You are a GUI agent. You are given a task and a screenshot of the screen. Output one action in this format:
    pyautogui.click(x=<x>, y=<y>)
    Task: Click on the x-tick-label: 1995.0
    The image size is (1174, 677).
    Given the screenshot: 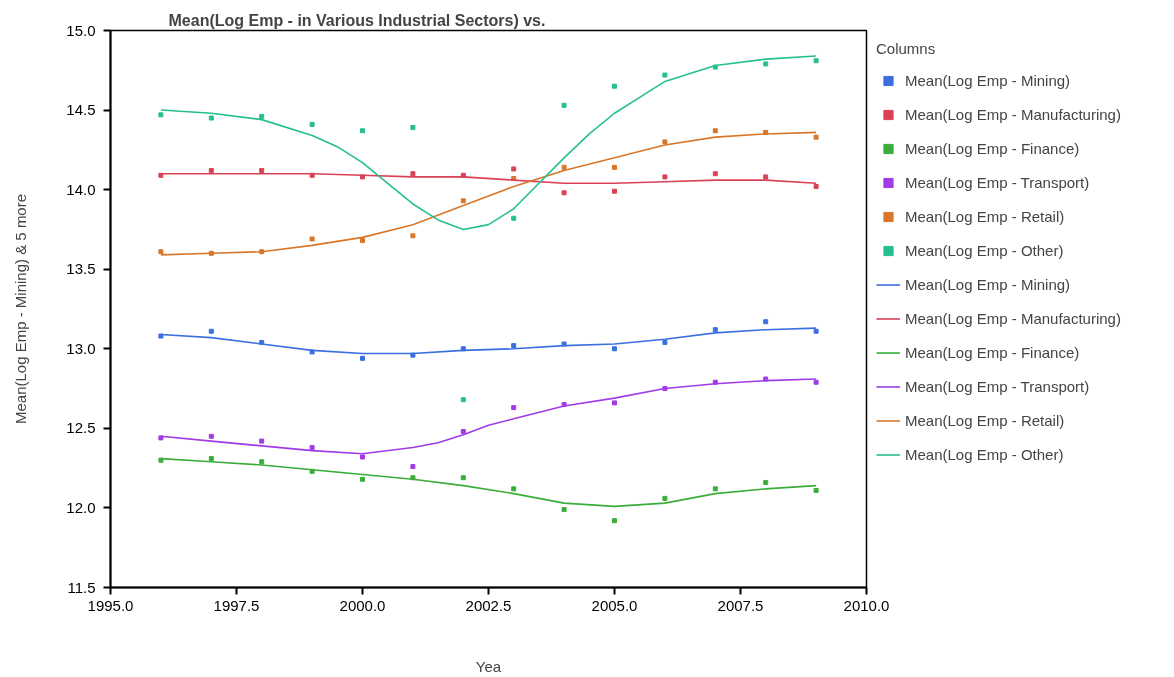 What is the action you would take?
    pyautogui.click(x=110, y=605)
    